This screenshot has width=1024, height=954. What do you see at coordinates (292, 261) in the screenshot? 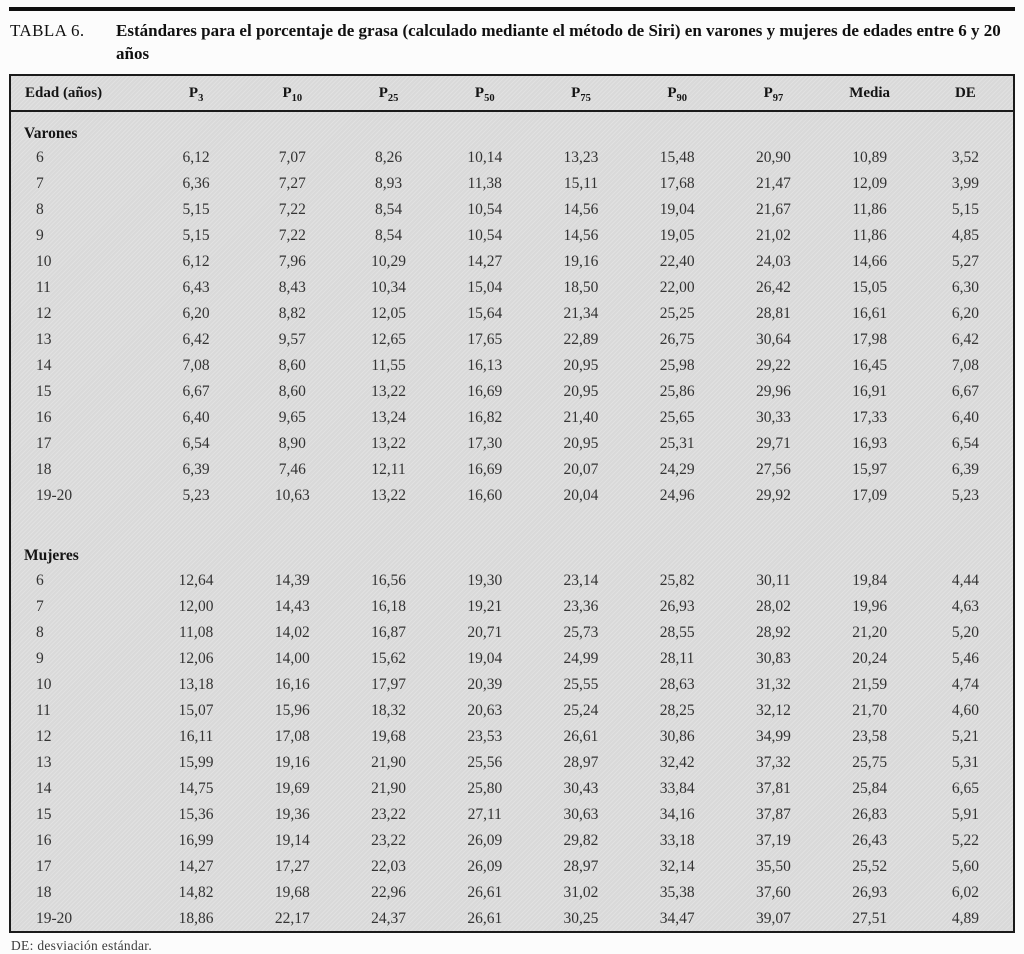
I see `cell-value: 7,96` at bounding box center [292, 261].